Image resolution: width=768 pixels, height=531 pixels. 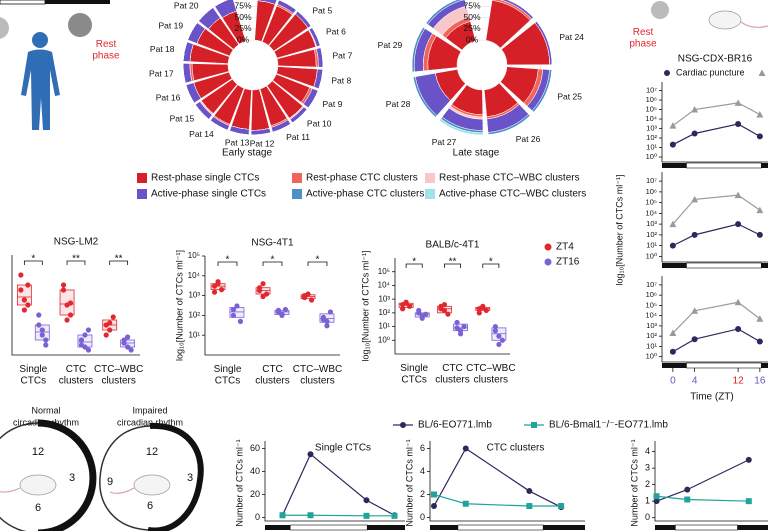 What do you see at coordinates (257, 517) in the screenshot?
I see `y-tick-label: 0` at bounding box center [257, 517].